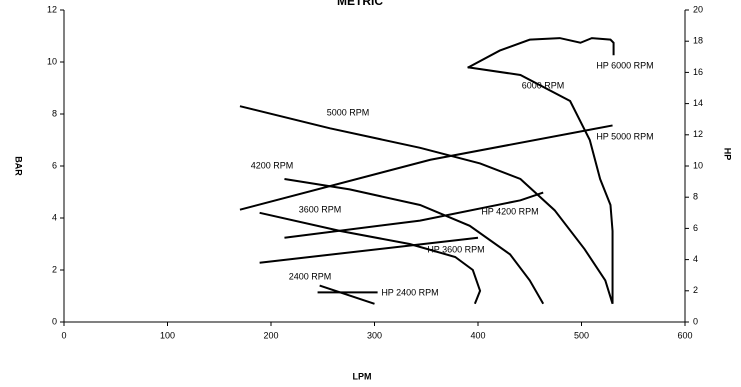 The width and height of the screenshot is (741, 387). Describe the element at coordinates (698, 72) in the screenshot. I see `y2-tick-label: 16` at that location.